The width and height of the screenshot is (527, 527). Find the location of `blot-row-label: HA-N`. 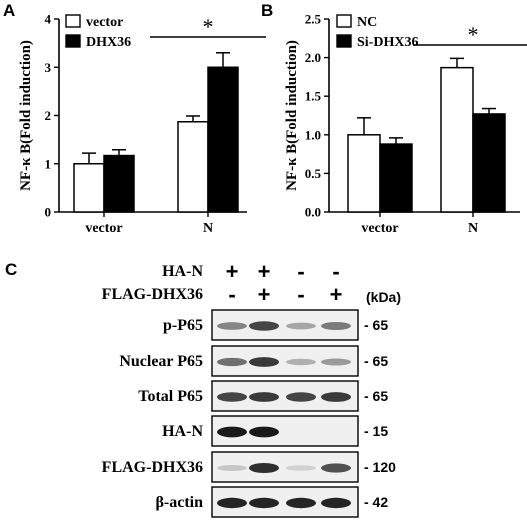

blot-row-label: HA-N is located at coordinates (182, 431).